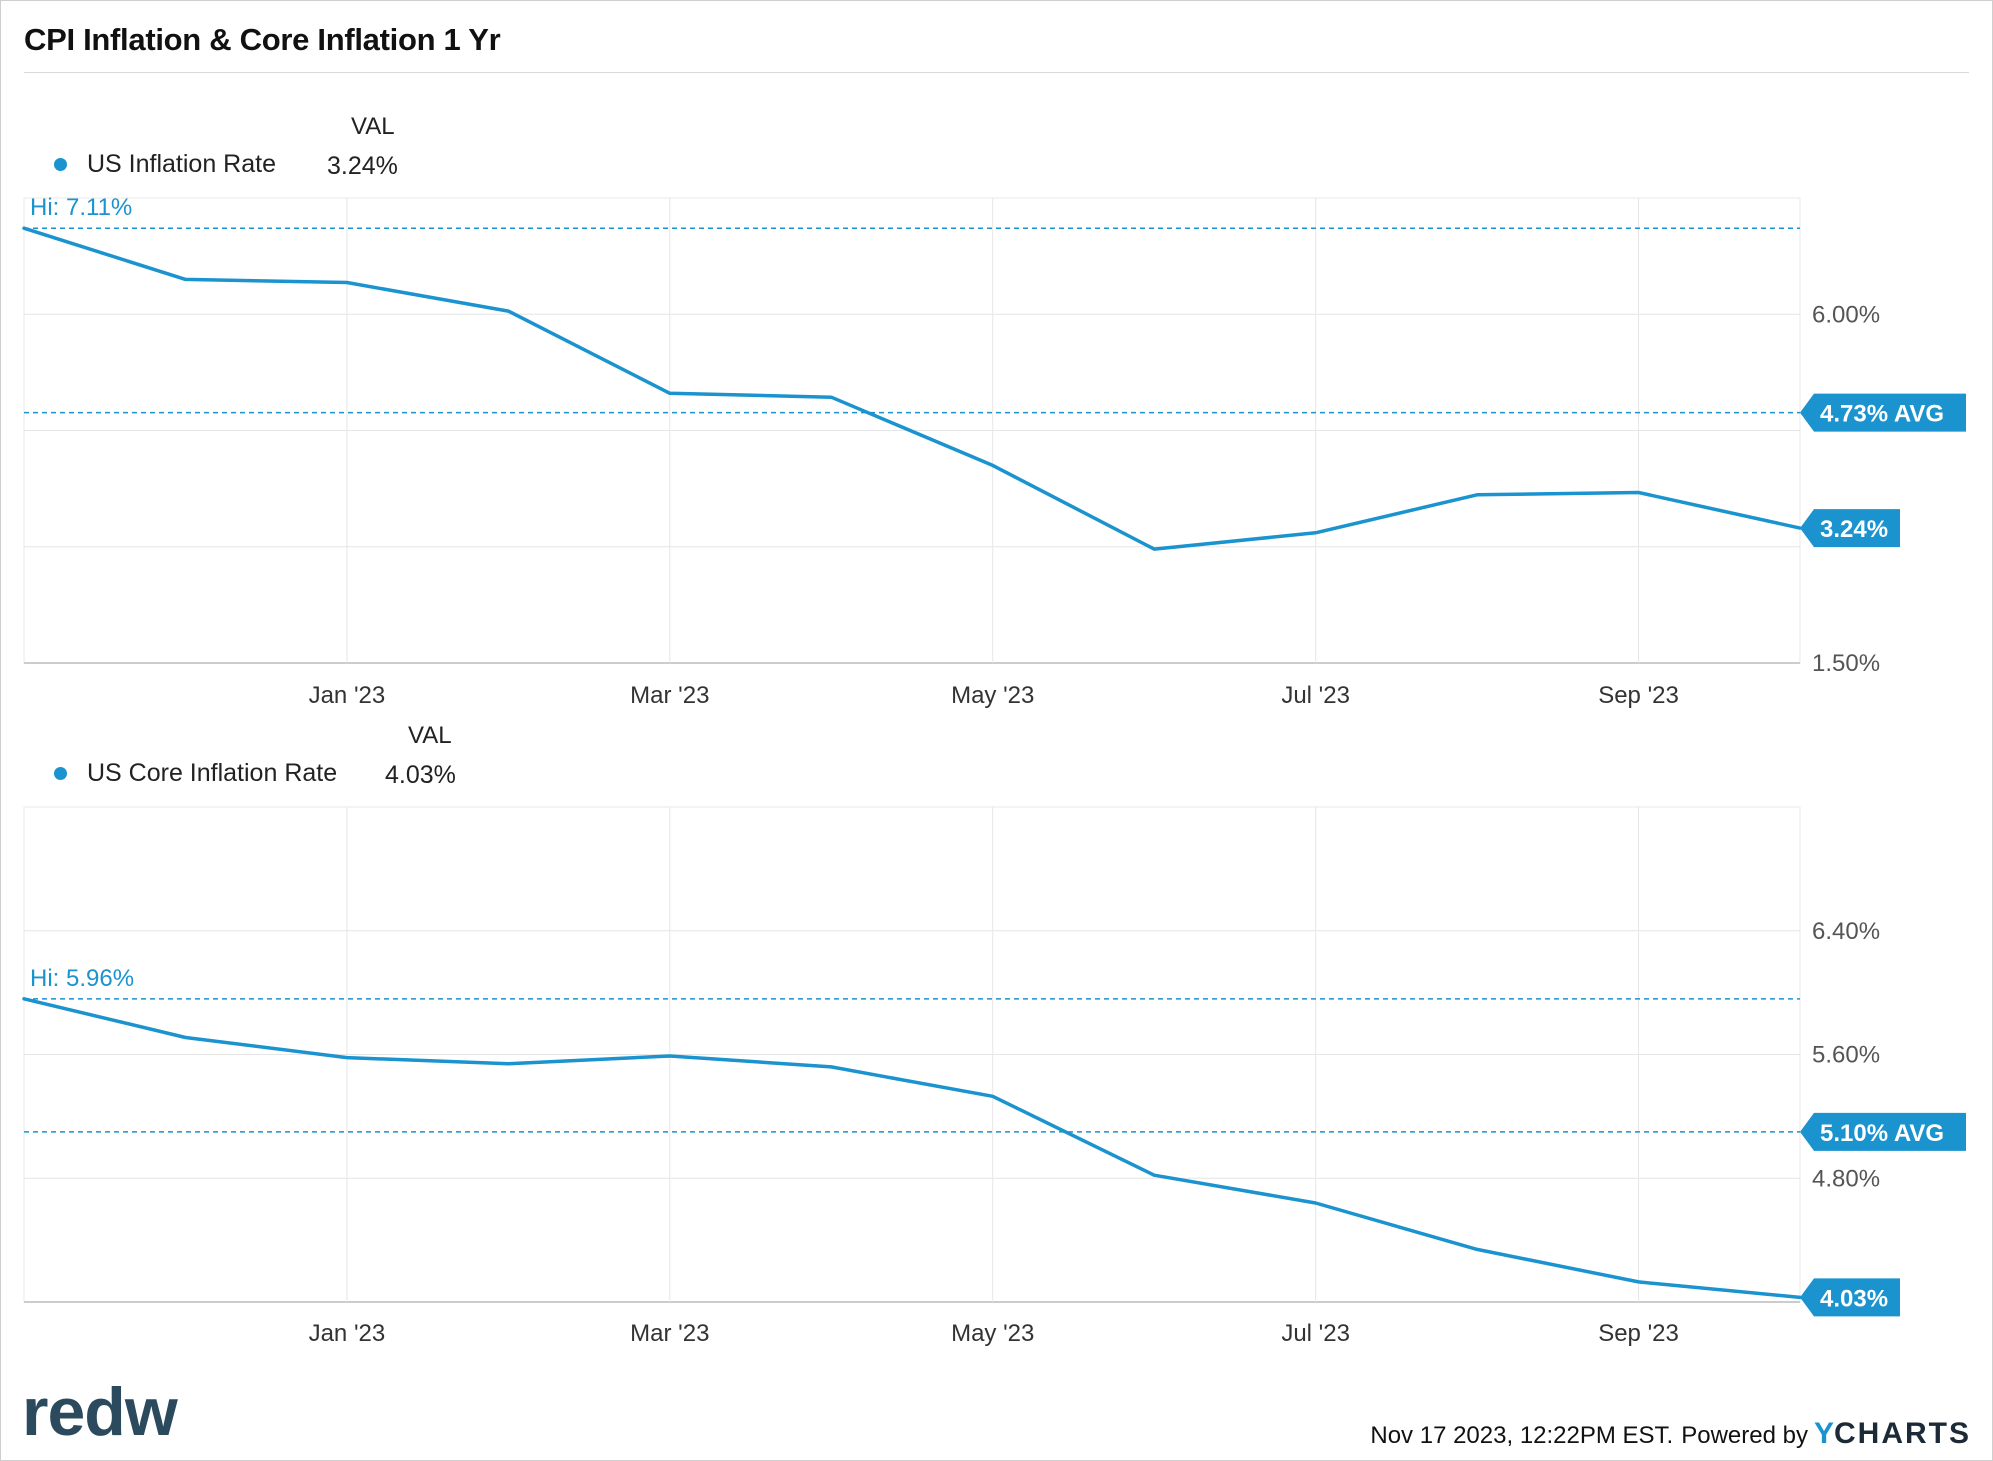  Describe the element at coordinates (212, 773) in the screenshot. I see `legend-label: US Core Inflation Rate` at that location.